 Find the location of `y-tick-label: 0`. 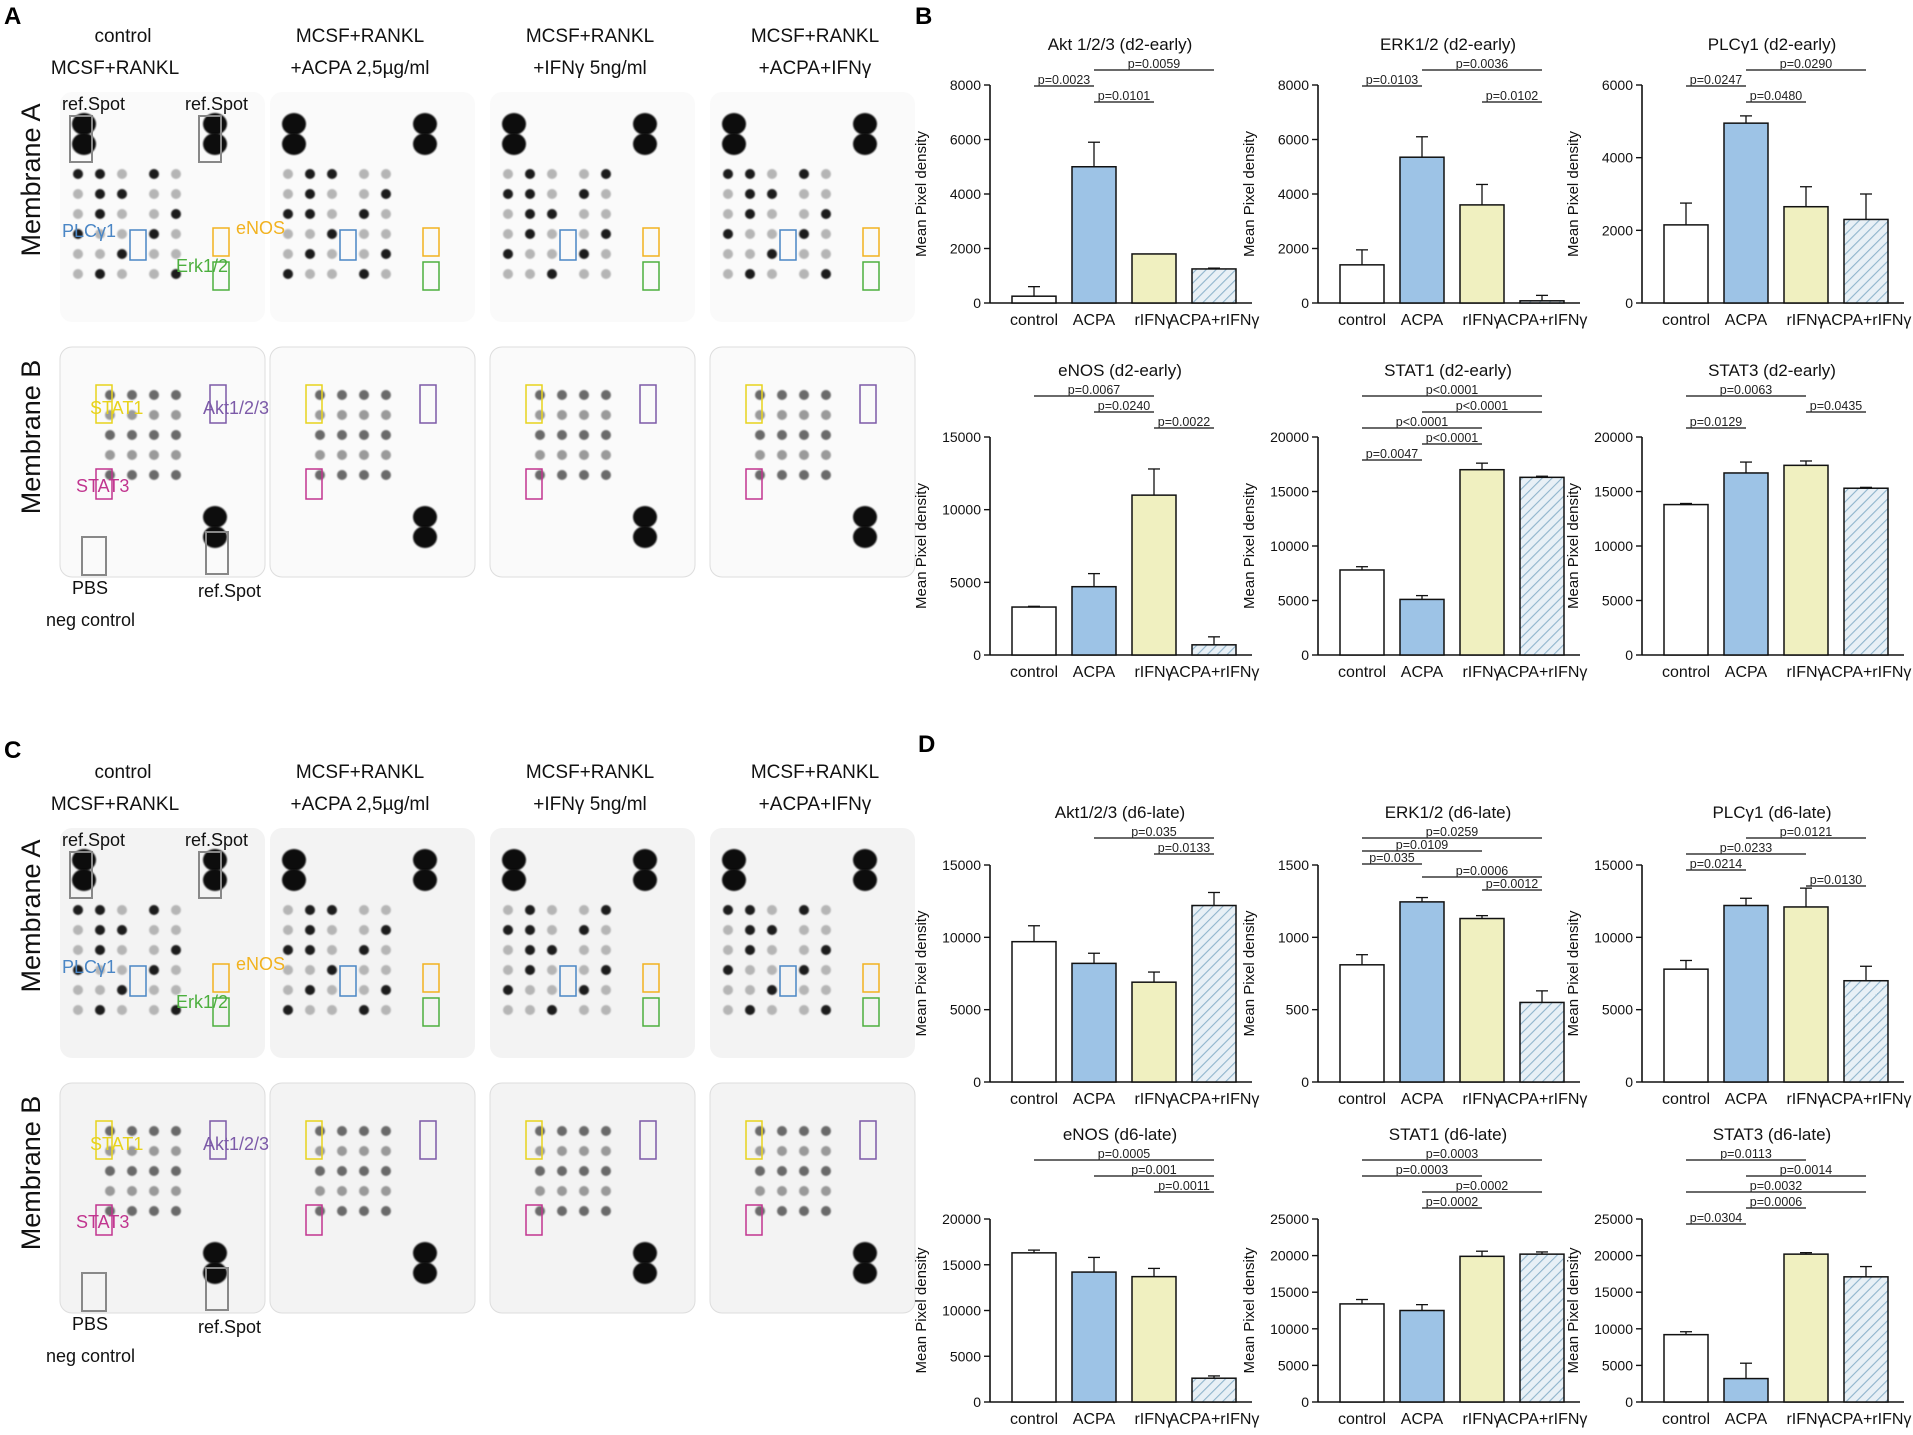

y-tick-label: 0 is located at coordinates (977, 1402).